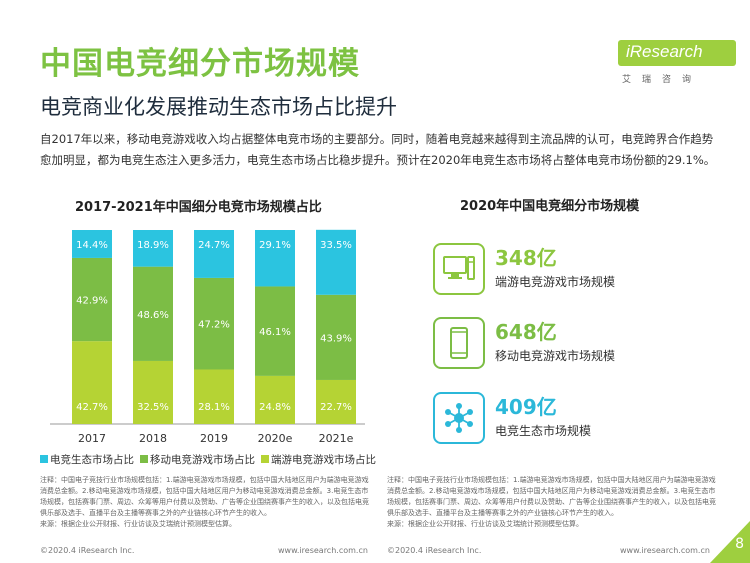 The width and height of the screenshot is (750, 563). I want to click on data-label: 47.2%, so click(214, 325).